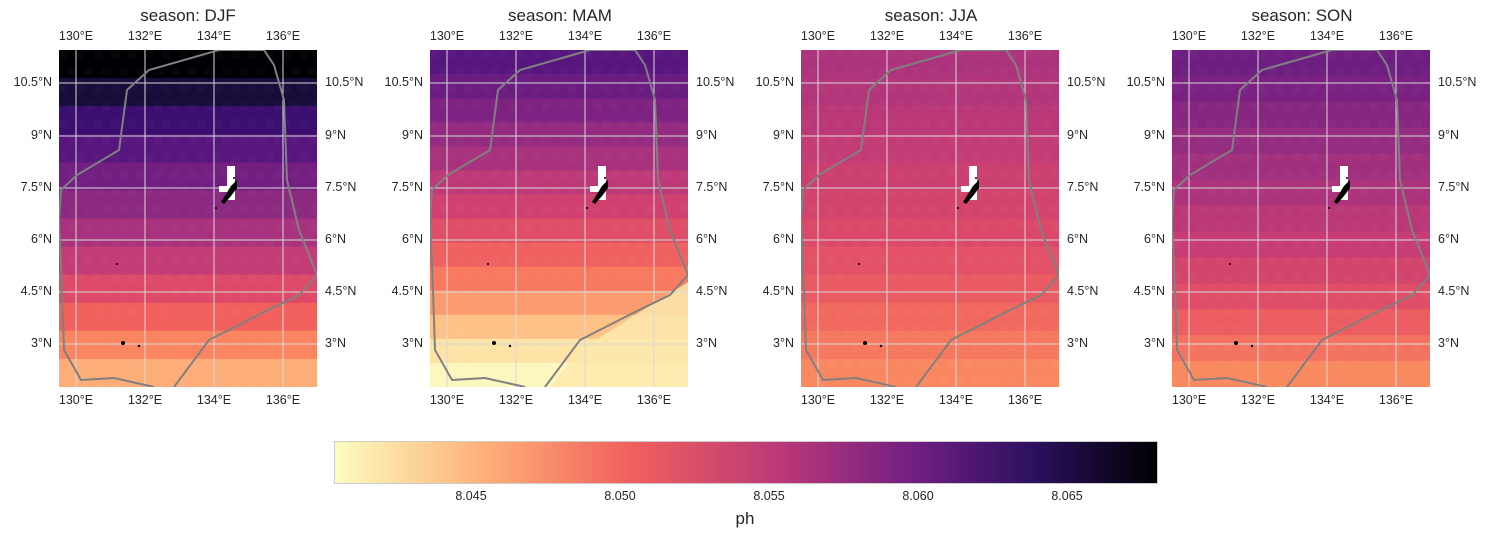 The width and height of the screenshot is (1490, 537). Describe the element at coordinates (706, 343) in the screenshot. I see `lat-tick-right: 3°N` at that location.